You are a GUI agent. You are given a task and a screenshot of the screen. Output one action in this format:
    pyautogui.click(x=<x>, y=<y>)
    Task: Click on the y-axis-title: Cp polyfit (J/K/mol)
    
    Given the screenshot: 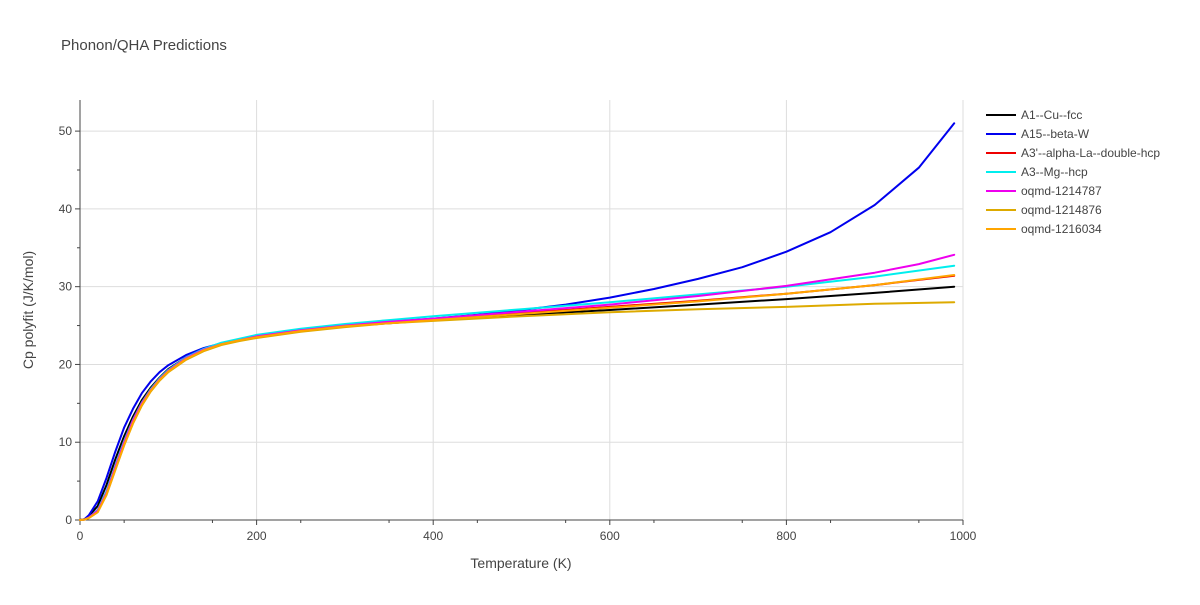 What is the action you would take?
    pyautogui.click(x=28, y=310)
    